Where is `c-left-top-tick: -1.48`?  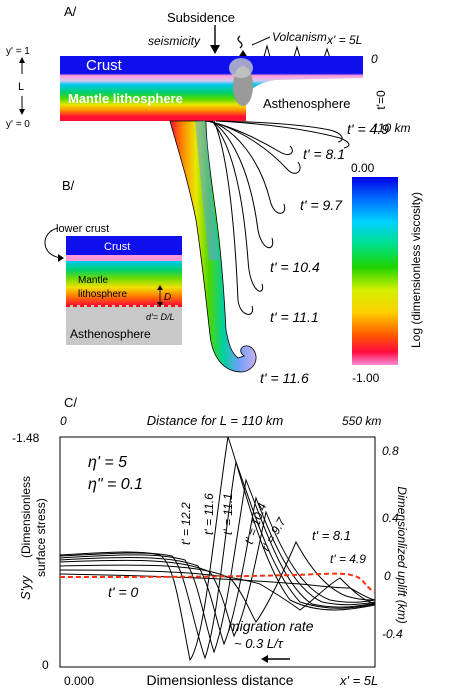 c-left-top-tick: -1.48 is located at coordinates (26, 438).